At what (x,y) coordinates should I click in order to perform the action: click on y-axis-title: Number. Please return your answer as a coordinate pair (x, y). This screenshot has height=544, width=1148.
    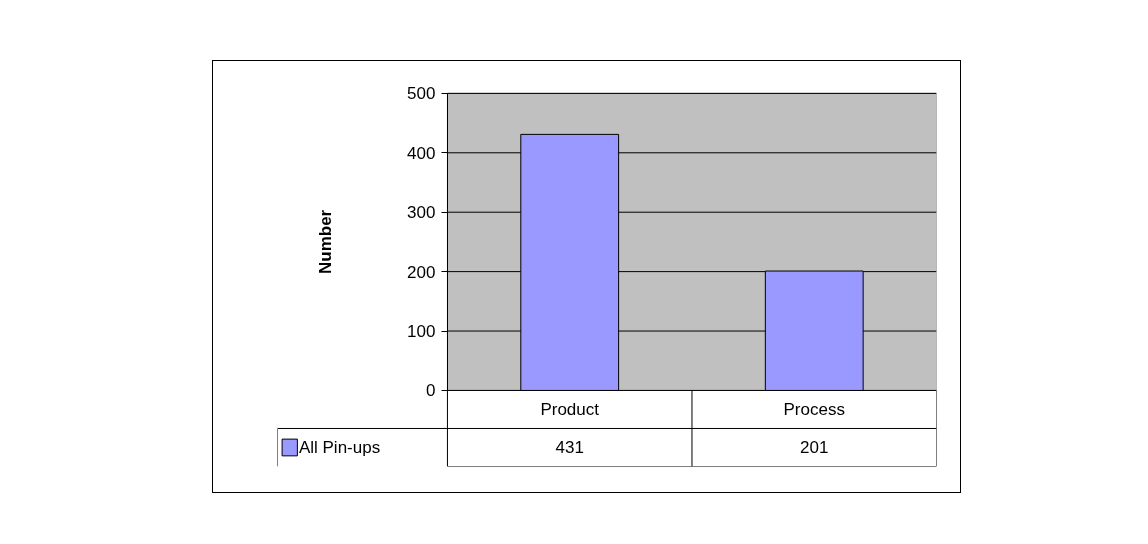
    Looking at the image, I should click on (325, 242).